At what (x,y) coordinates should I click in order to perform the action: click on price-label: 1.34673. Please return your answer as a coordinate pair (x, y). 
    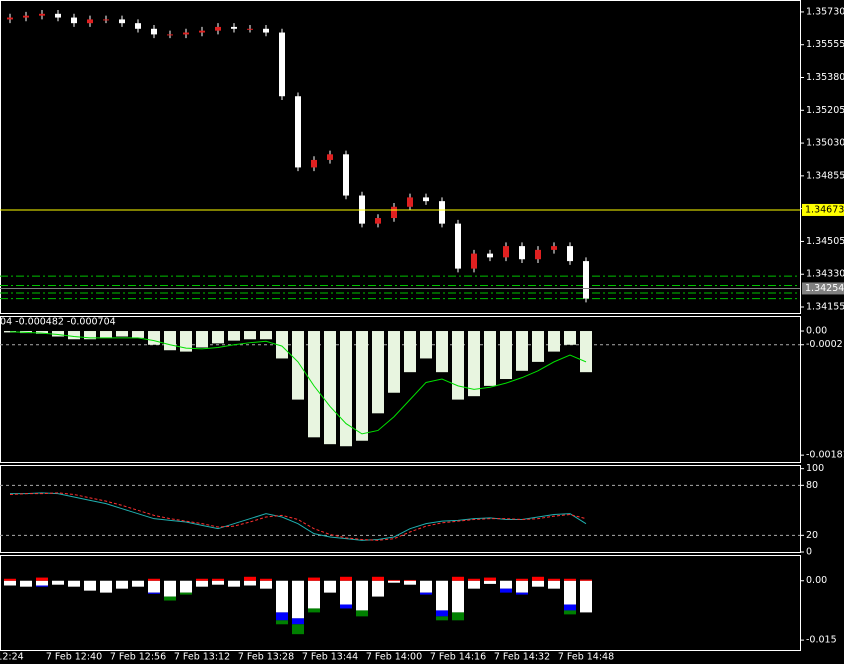
    Looking at the image, I should click on (824, 209).